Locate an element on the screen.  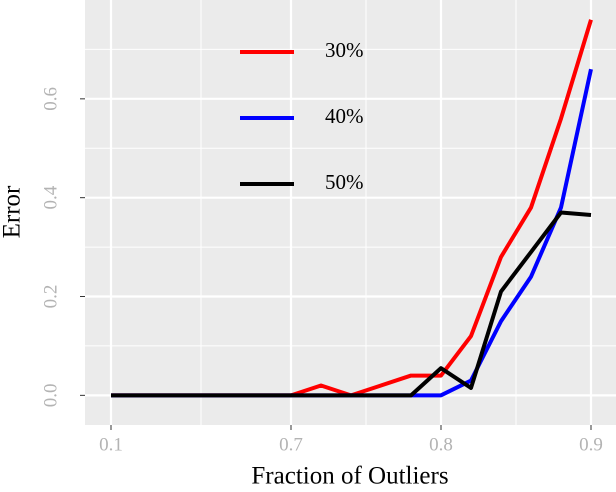
y-tick-label: 0.6 is located at coordinates (50, 99).